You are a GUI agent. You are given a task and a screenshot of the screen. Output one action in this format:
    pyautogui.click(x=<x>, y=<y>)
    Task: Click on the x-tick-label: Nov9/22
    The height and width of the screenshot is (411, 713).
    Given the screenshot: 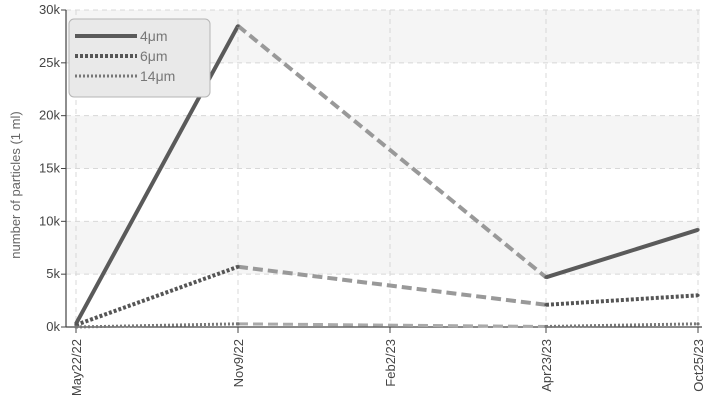 What is the action you would take?
    pyautogui.click(x=238, y=363)
    